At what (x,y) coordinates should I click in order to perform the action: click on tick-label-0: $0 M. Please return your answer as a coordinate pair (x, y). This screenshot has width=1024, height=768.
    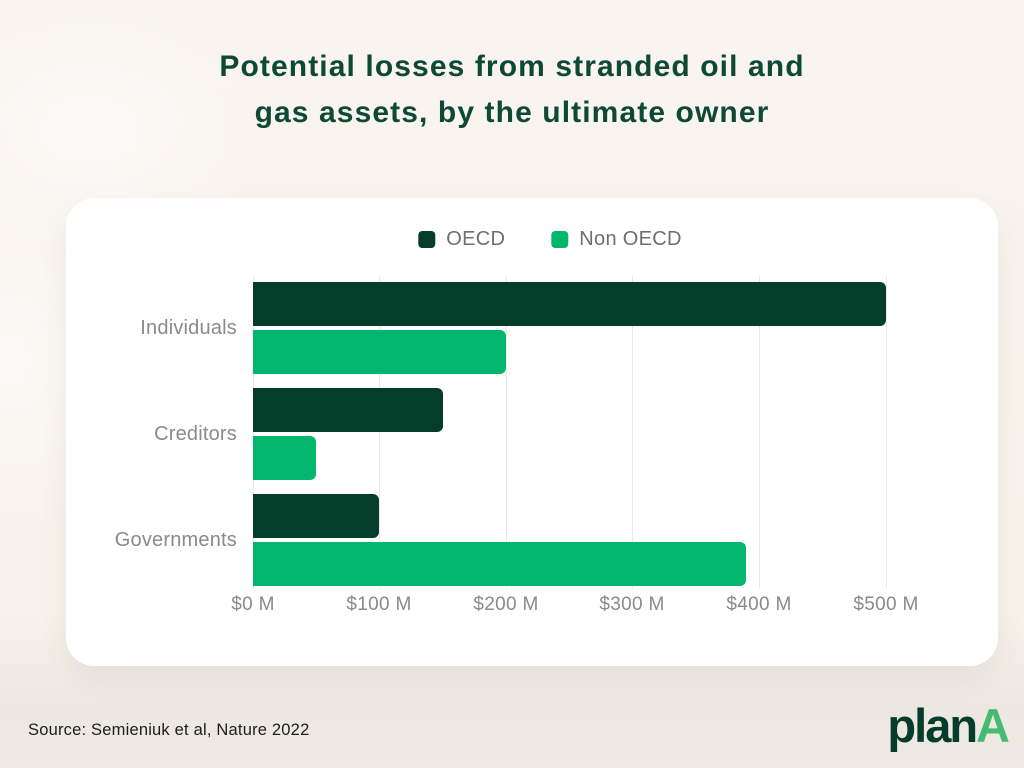
    Looking at the image, I should click on (253, 604).